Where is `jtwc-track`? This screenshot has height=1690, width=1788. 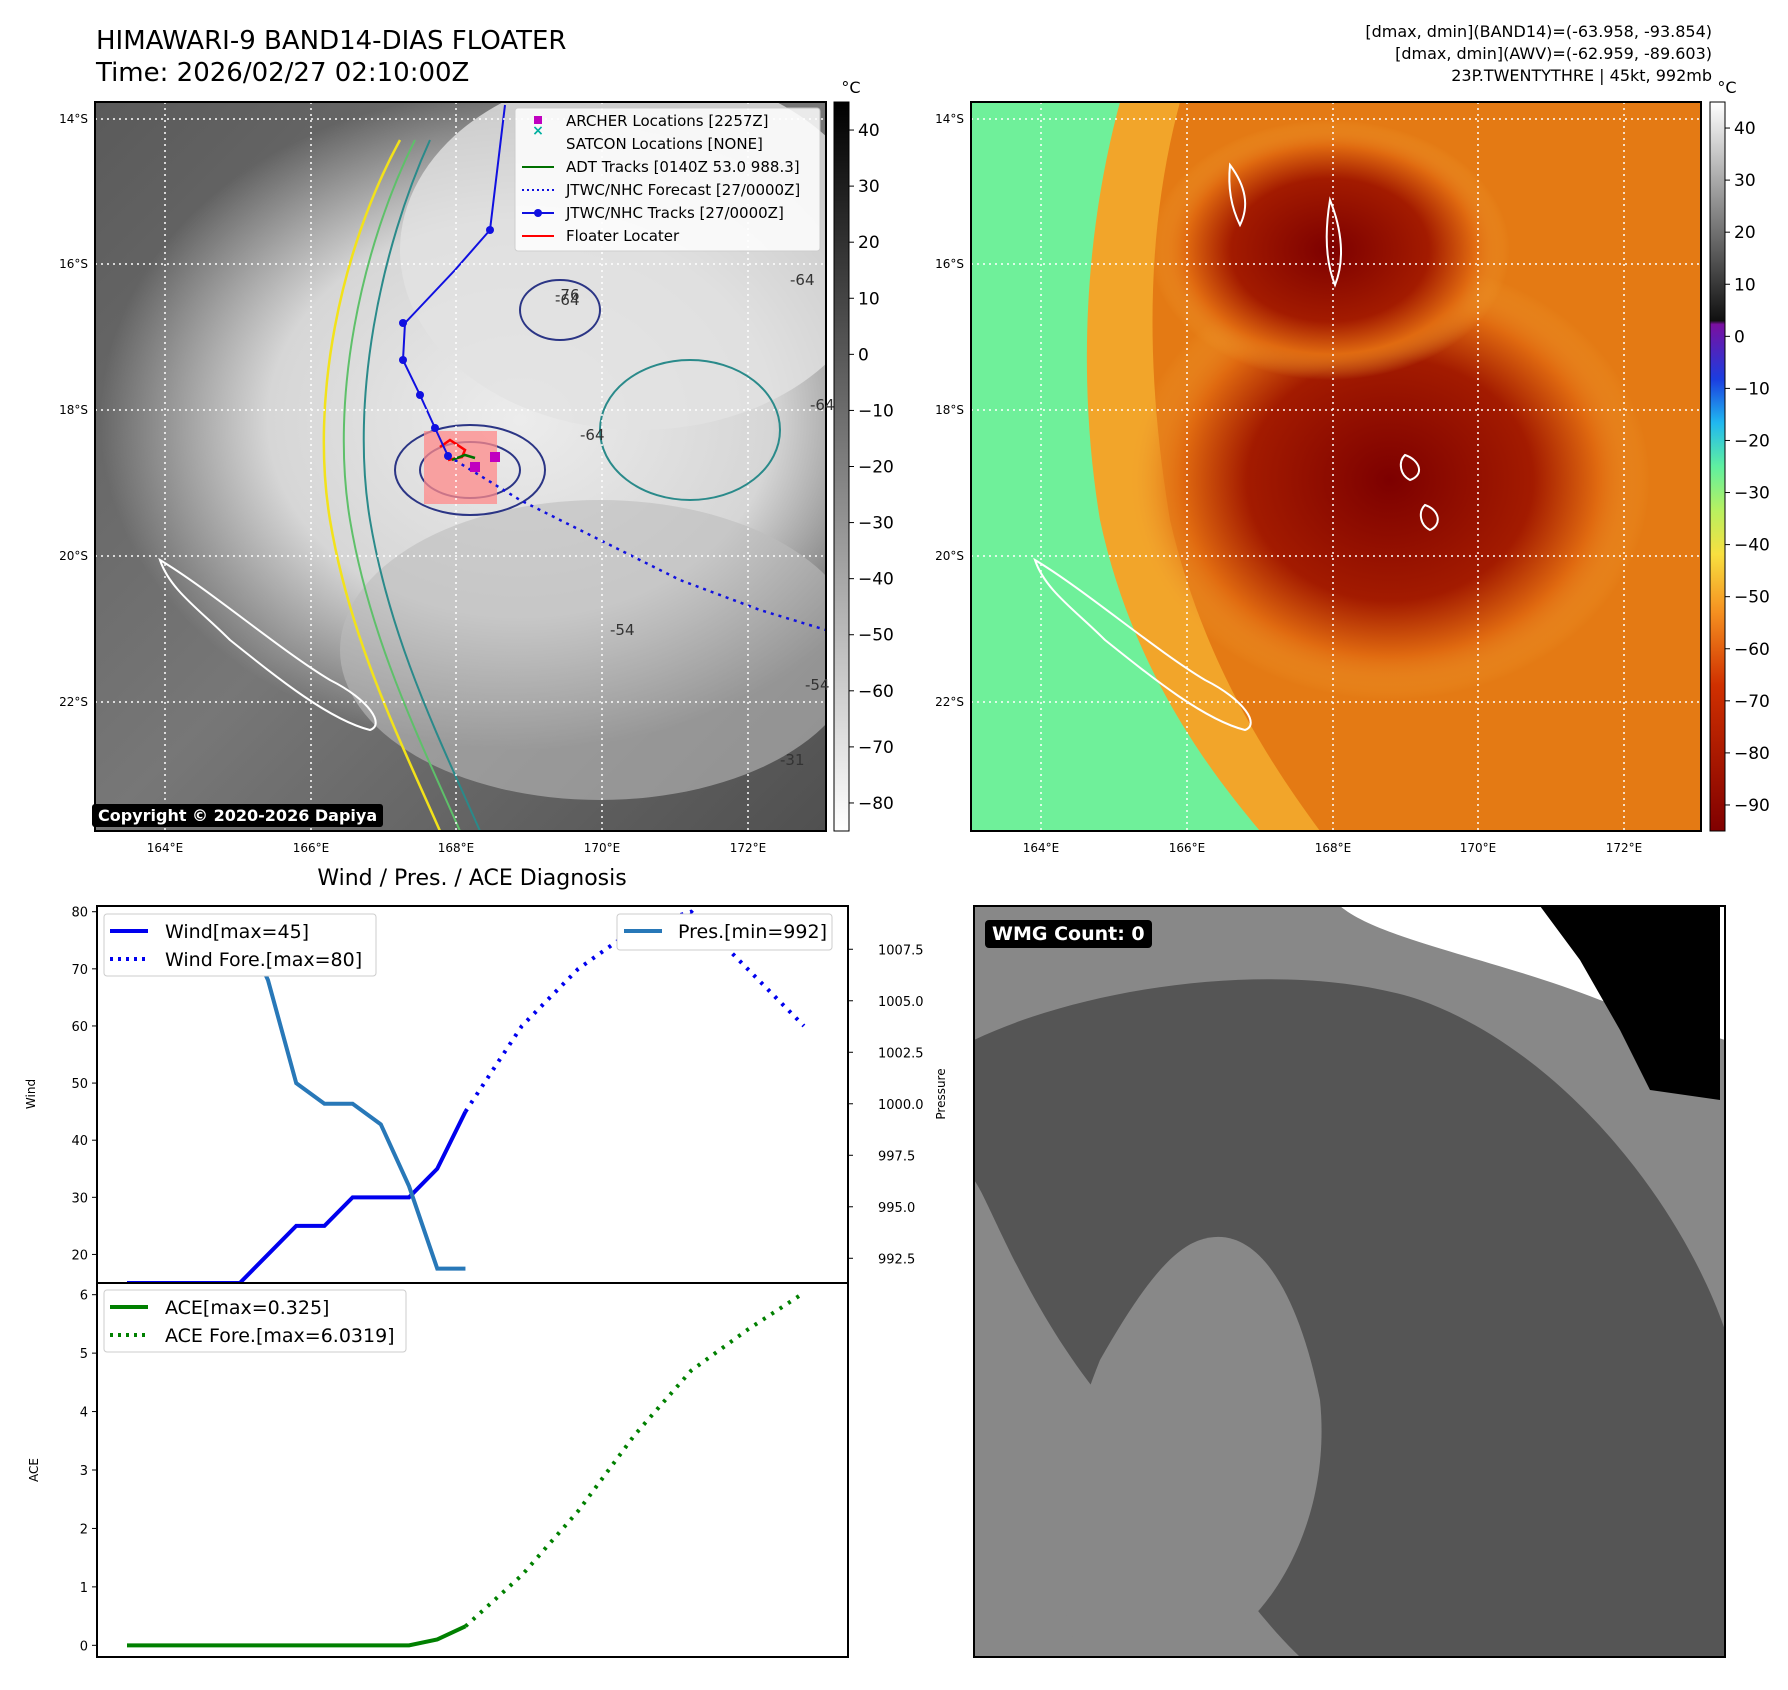
jtwc-track is located at coordinates (453, 280).